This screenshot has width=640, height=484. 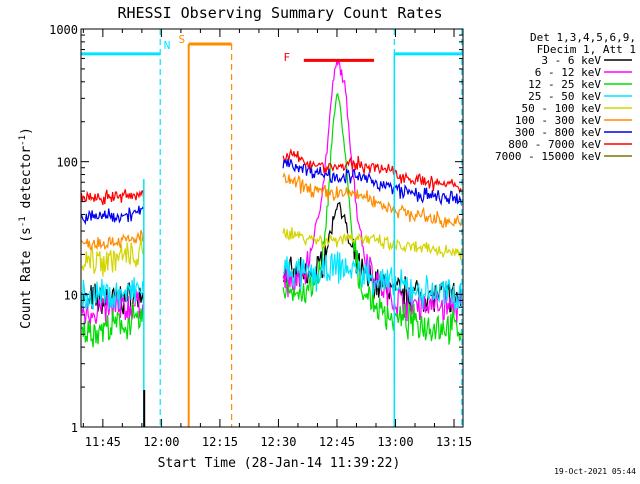 What do you see at coordinates (161, 442) in the screenshot?
I see `x-tick-label: 12:00` at bounding box center [161, 442].